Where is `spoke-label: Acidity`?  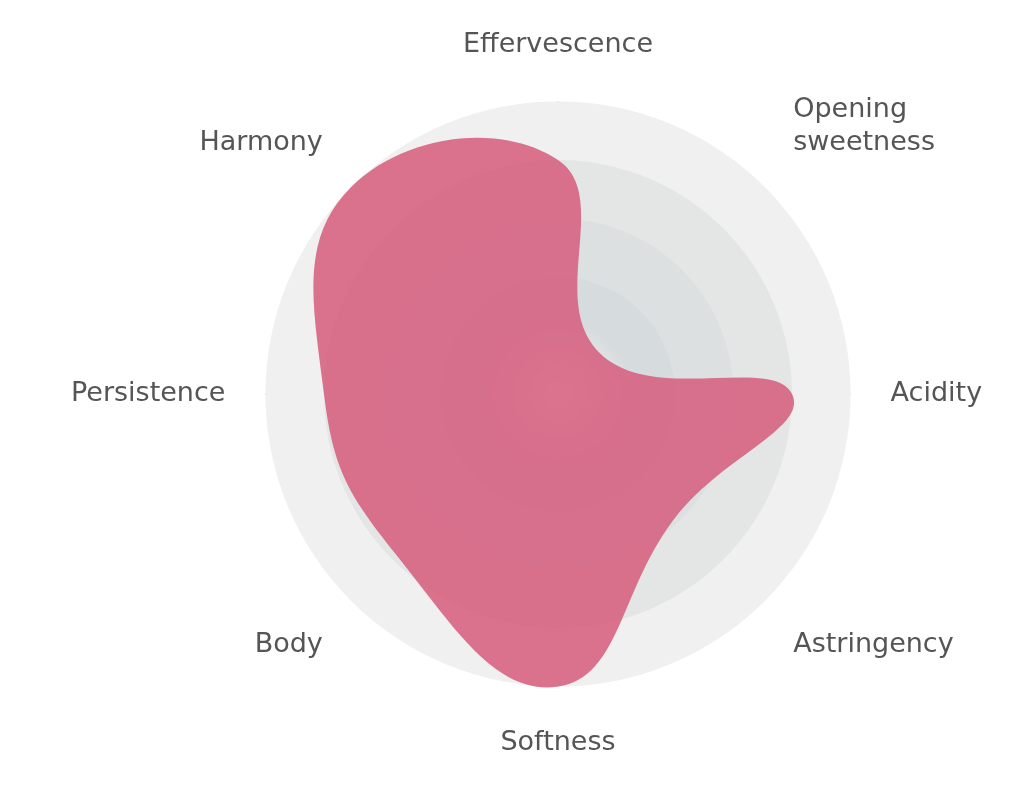 spoke-label: Acidity is located at coordinates (936, 392).